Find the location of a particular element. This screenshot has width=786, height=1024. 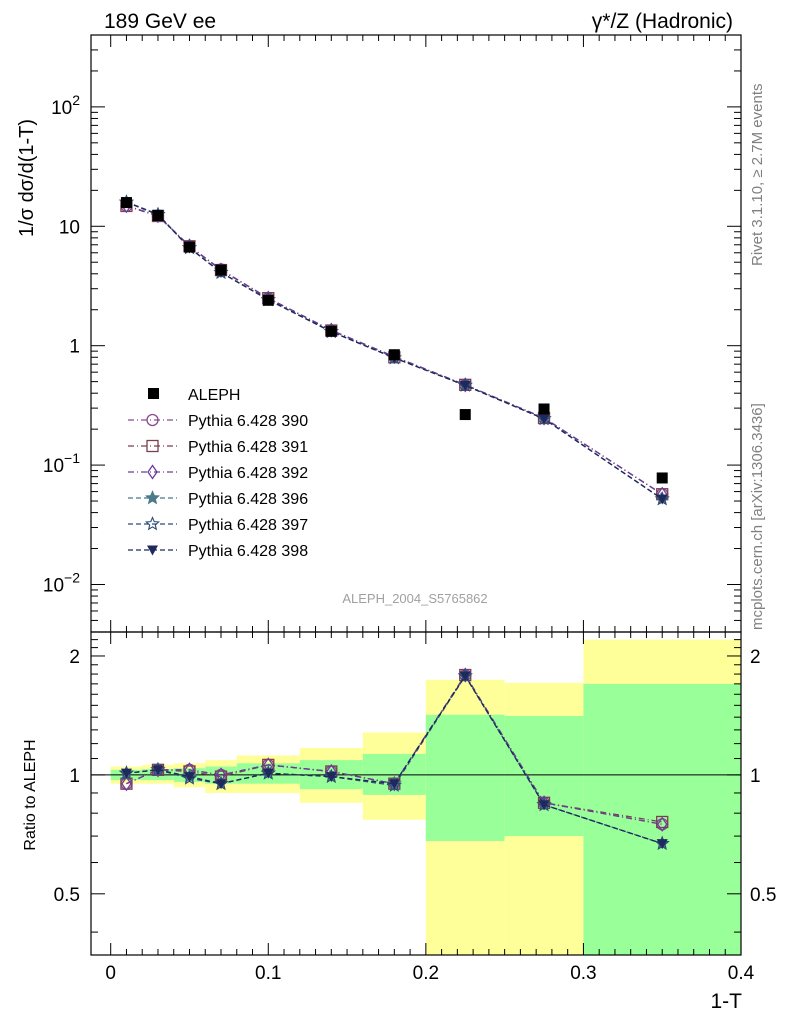

ratio-series is located at coordinates (394, 759).